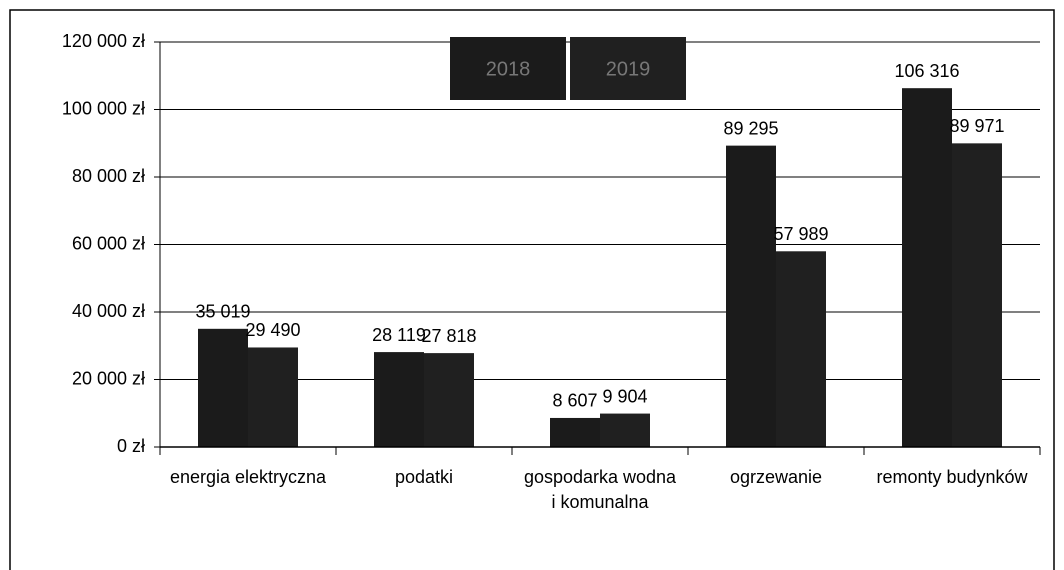 This screenshot has height=570, width=1064. Describe the element at coordinates (222, 312) in the screenshot. I see `data-label: 35 019` at that location.